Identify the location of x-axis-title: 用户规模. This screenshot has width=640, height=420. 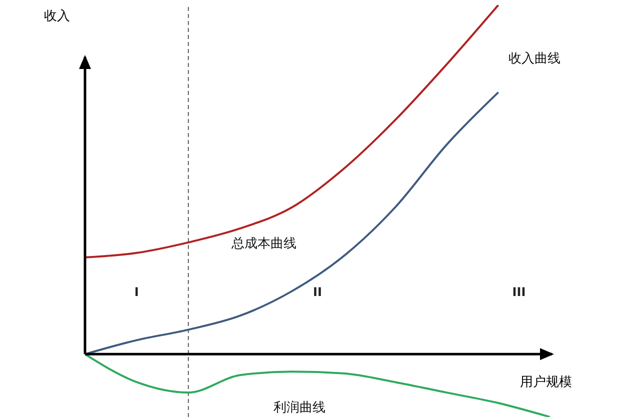
(546, 382).